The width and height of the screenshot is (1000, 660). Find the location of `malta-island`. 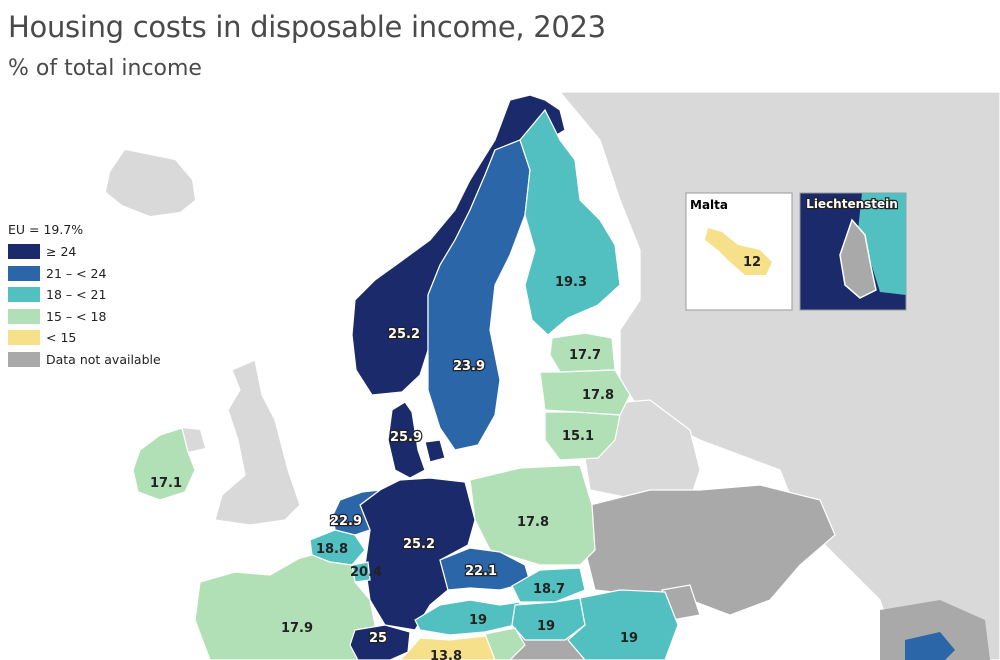

malta-island is located at coordinates (738, 251).